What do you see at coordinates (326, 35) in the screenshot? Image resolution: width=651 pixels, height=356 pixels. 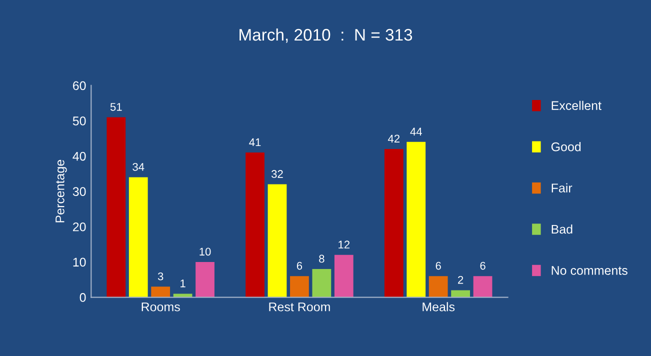 I see `chart-title: March, 2010 : N = 313` at bounding box center [326, 35].